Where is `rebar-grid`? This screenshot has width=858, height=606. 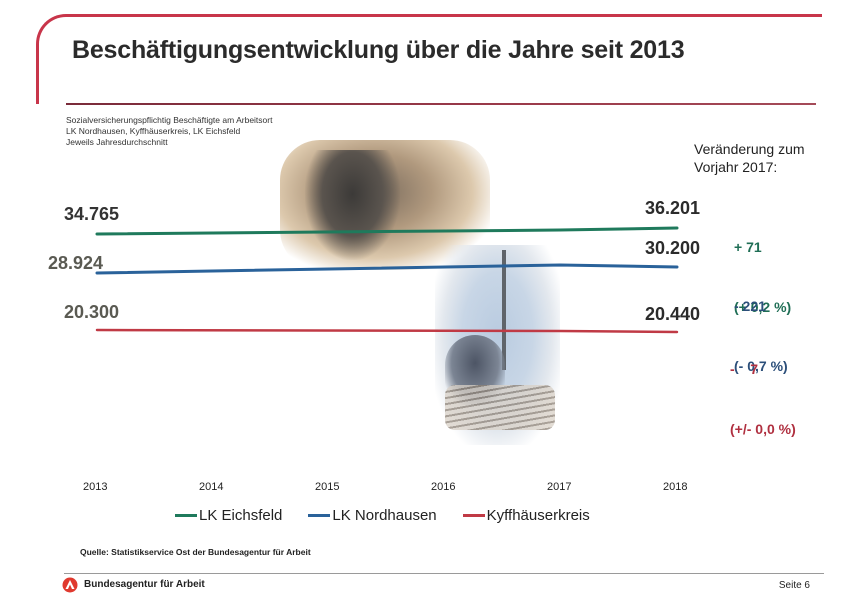
rebar-grid is located at coordinates (500, 407).